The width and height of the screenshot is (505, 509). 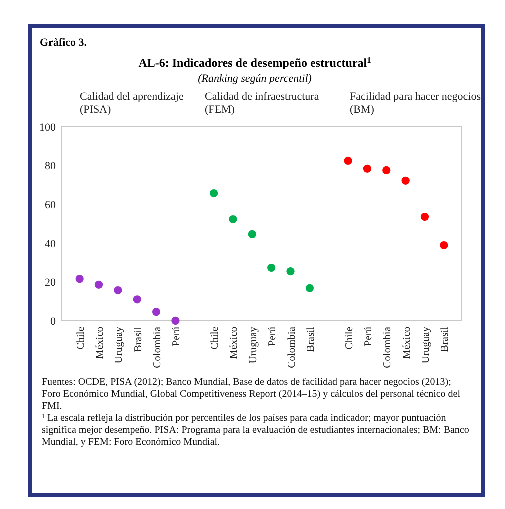 I want to click on text: Facilidad para hacer negocios (BM), so click(x=416, y=103).